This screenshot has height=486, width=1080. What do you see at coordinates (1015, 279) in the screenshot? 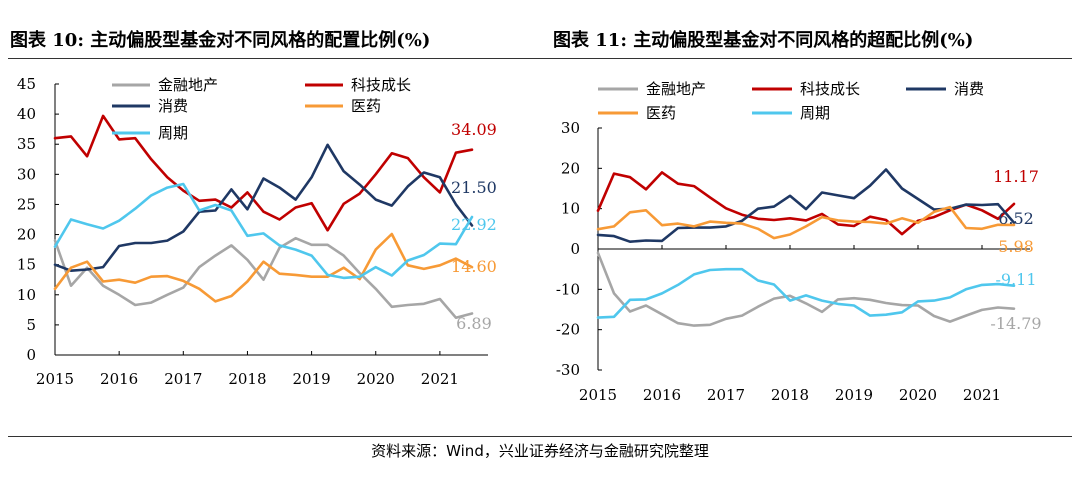
I see `data-label: -9.11` at bounding box center [1015, 279].